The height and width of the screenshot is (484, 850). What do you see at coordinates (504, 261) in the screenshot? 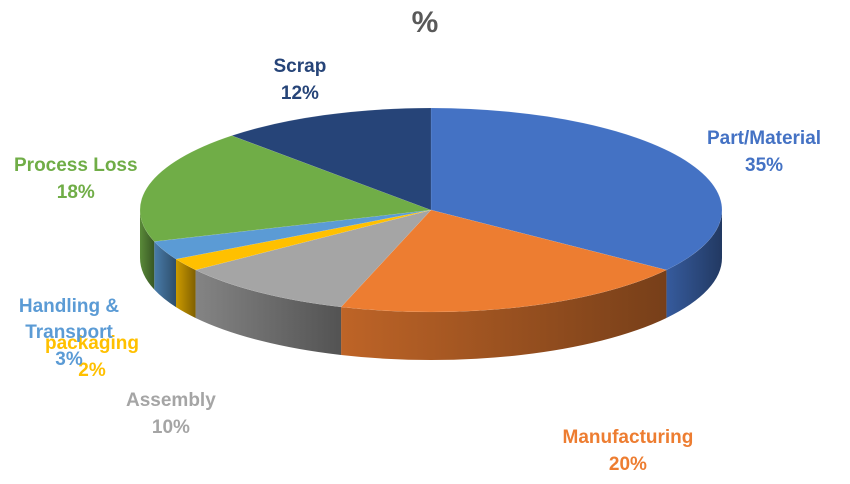
I see `slice-manufacturing` at bounding box center [504, 261].